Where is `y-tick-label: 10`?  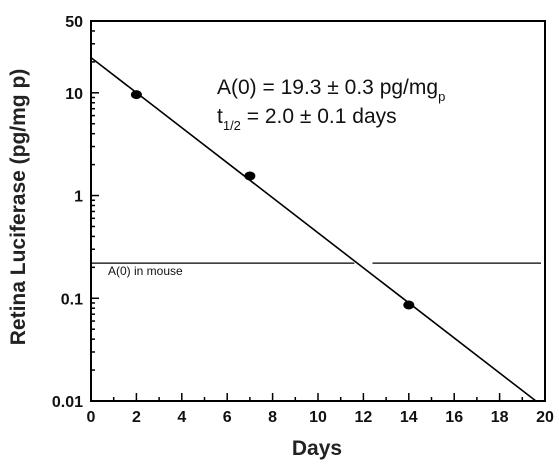 y-tick-label: 10 is located at coordinates (74, 94).